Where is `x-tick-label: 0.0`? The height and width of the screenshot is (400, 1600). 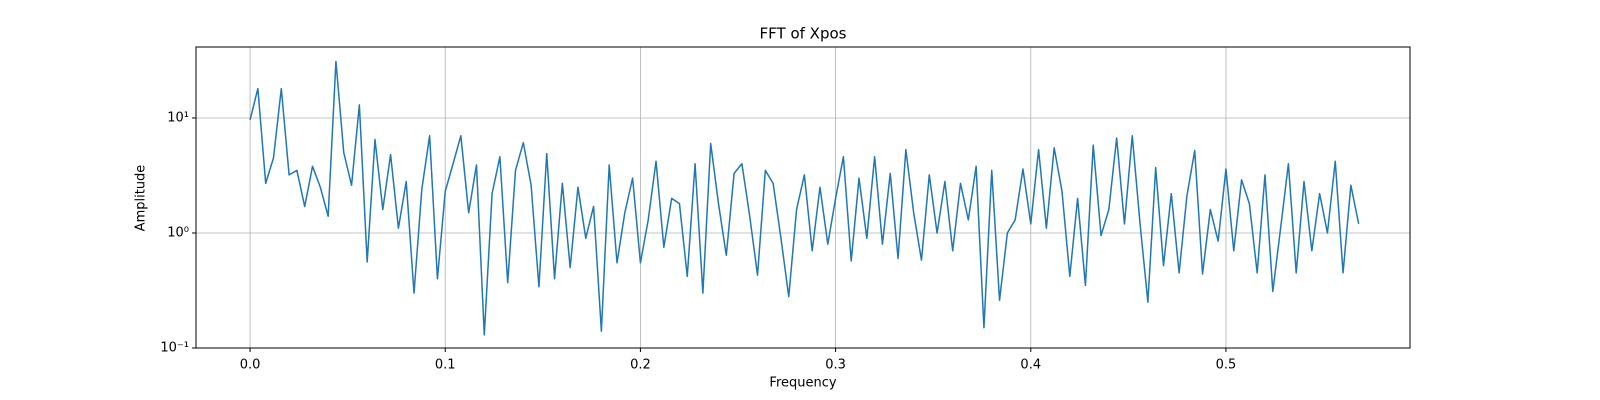 x-tick-label: 0.0 is located at coordinates (250, 365).